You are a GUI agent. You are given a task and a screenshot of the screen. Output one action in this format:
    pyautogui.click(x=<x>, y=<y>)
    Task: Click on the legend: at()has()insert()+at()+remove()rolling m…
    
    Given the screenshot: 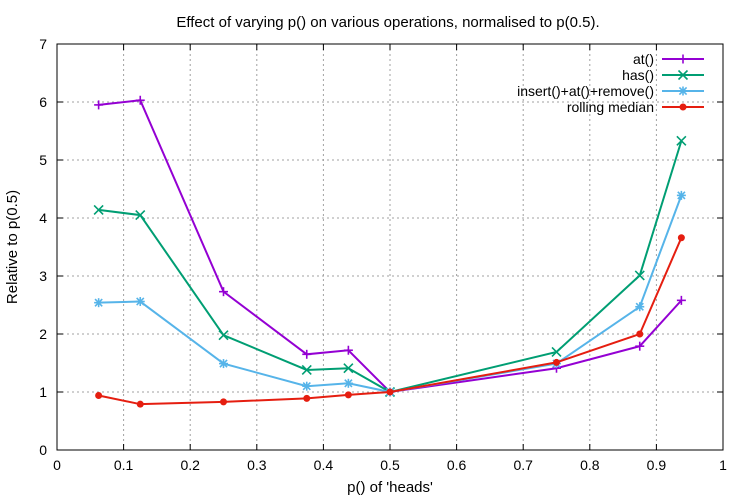 What is the action you would take?
    pyautogui.click(x=610, y=83)
    